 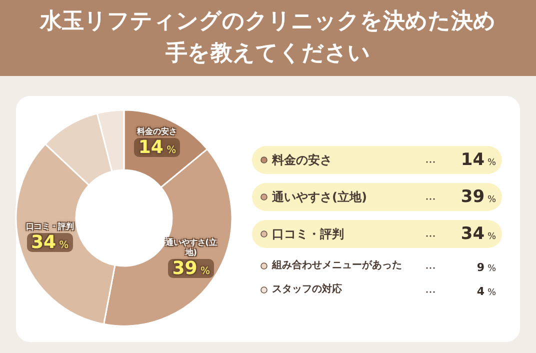 I want to click on chart-title: 水玉リフティングのクリニックを決めた決め手を教えてください, so click(x=268, y=38).